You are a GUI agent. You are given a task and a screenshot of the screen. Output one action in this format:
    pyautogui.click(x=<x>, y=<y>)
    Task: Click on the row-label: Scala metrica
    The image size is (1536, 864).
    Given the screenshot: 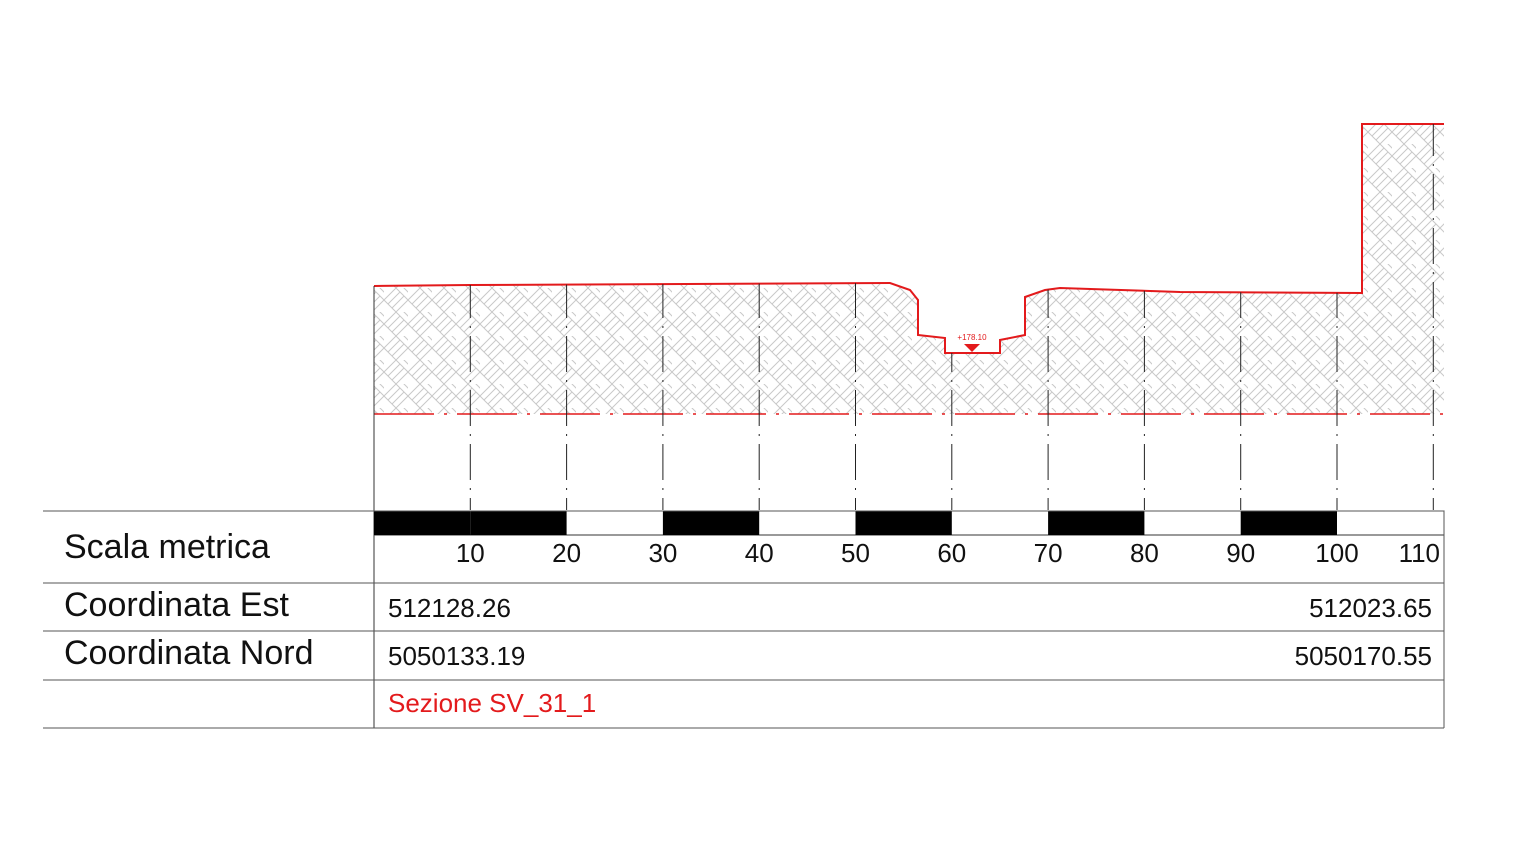 What is the action you would take?
    pyautogui.click(x=167, y=547)
    